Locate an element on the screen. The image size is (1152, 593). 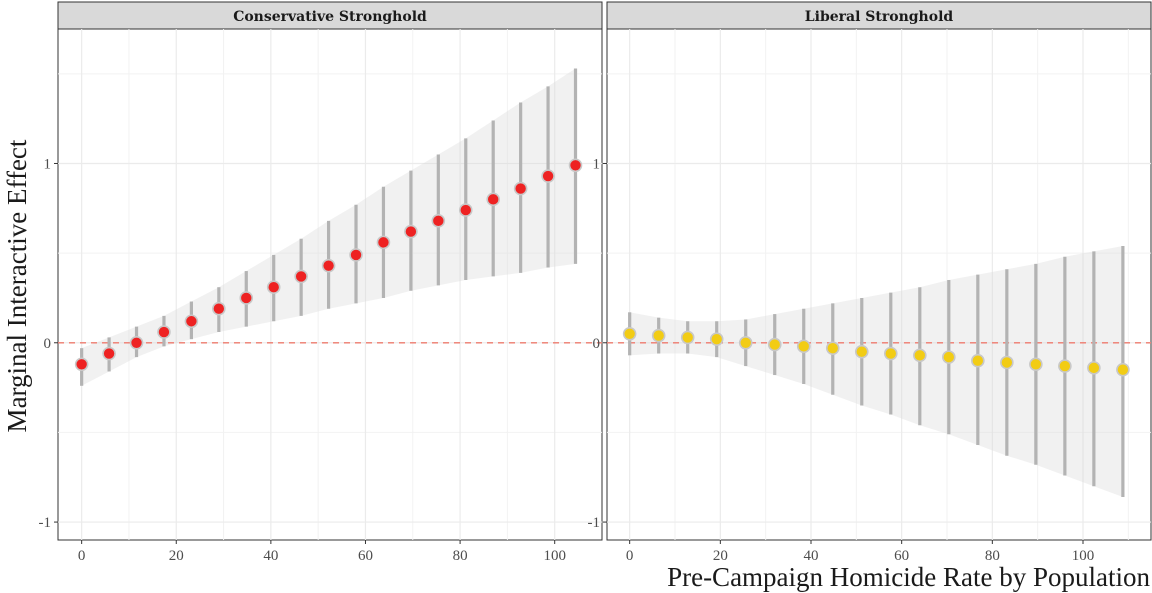
strip-title: Liberal Stronghold is located at coordinates (879, 17).